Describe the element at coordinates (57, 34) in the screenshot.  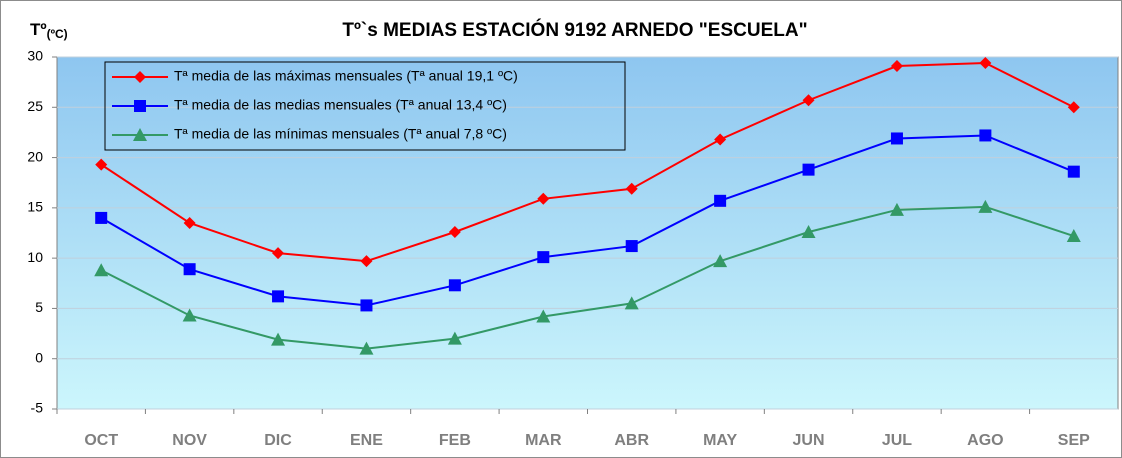
I see `y-axis-label-unit: (ºC)` at that location.